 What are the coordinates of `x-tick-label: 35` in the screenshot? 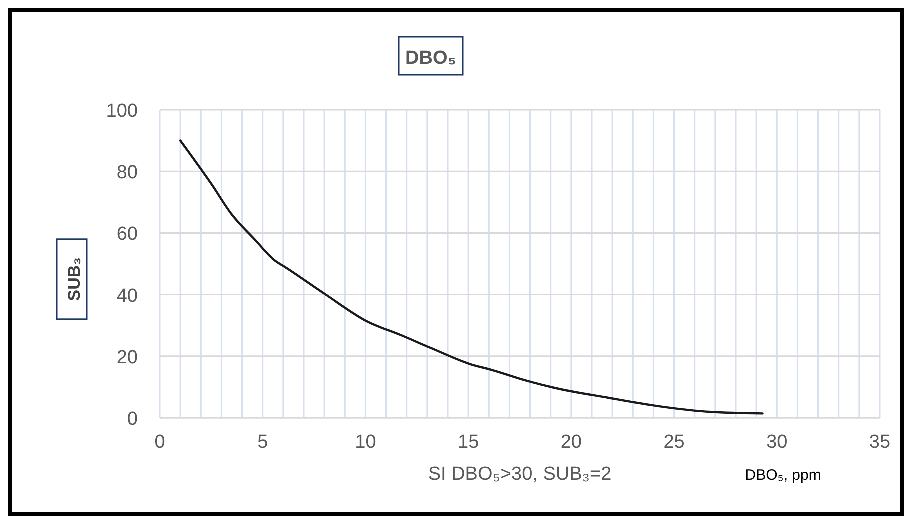 It's located at (880, 442).